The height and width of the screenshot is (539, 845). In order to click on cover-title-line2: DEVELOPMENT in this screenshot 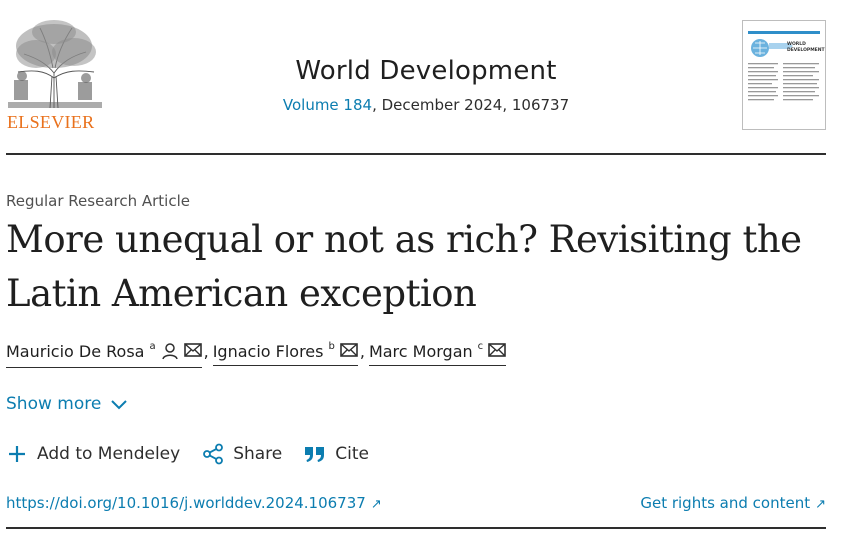, I will do `click(806, 50)`.